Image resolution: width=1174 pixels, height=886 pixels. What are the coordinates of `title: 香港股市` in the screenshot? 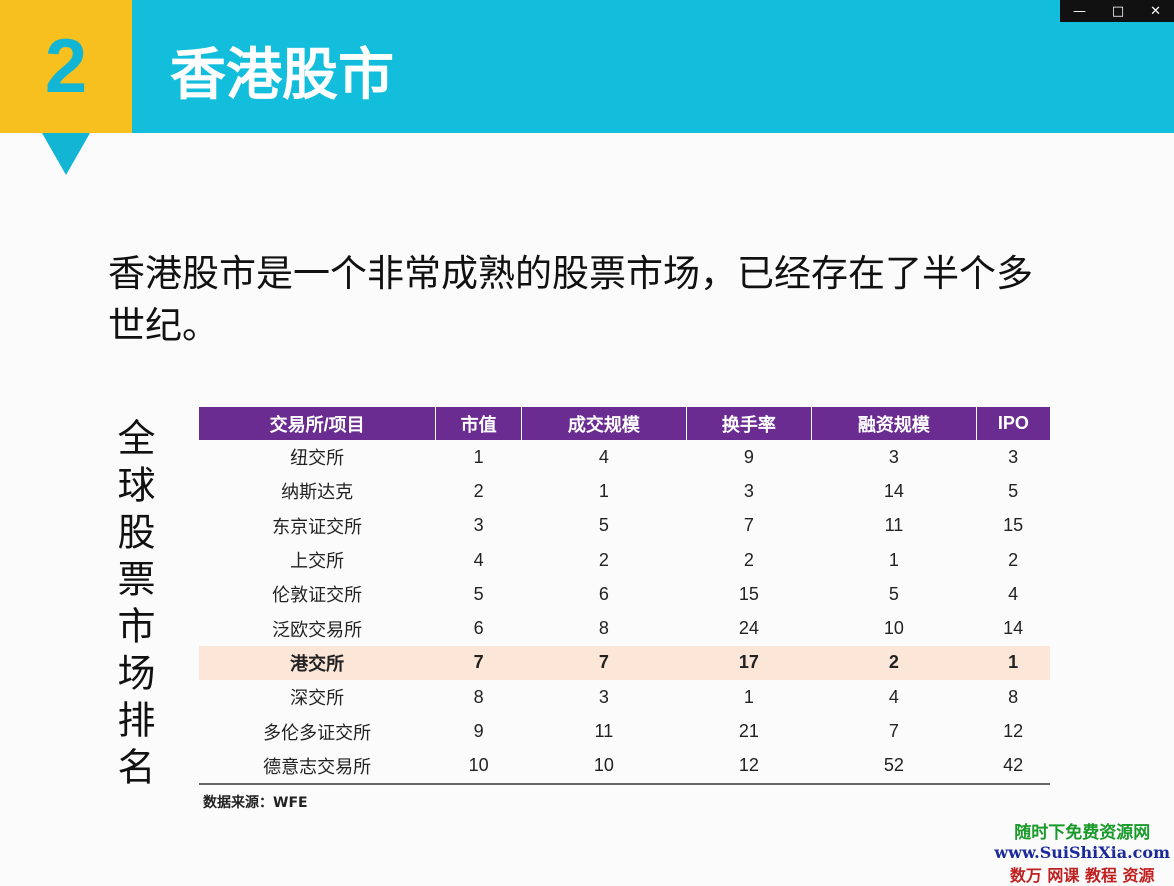 It's located at (282, 75).